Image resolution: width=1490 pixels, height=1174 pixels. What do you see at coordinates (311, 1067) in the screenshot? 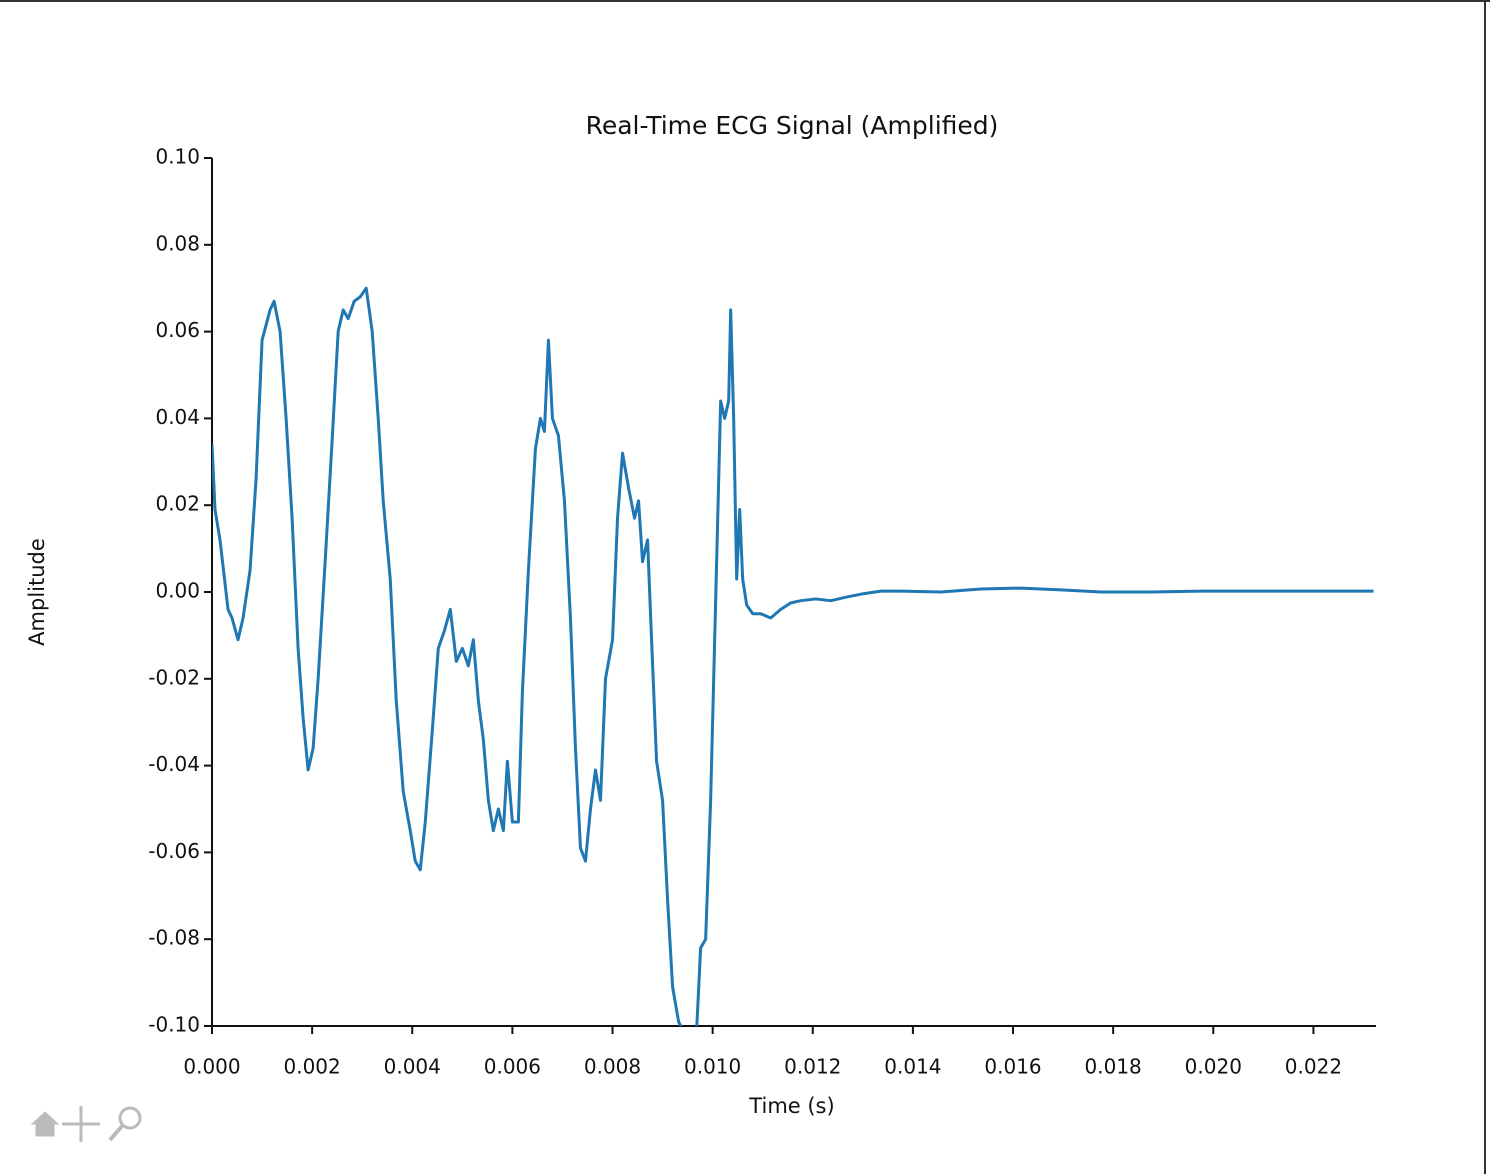
I see `x-tick-label: 0.002` at bounding box center [311, 1067].